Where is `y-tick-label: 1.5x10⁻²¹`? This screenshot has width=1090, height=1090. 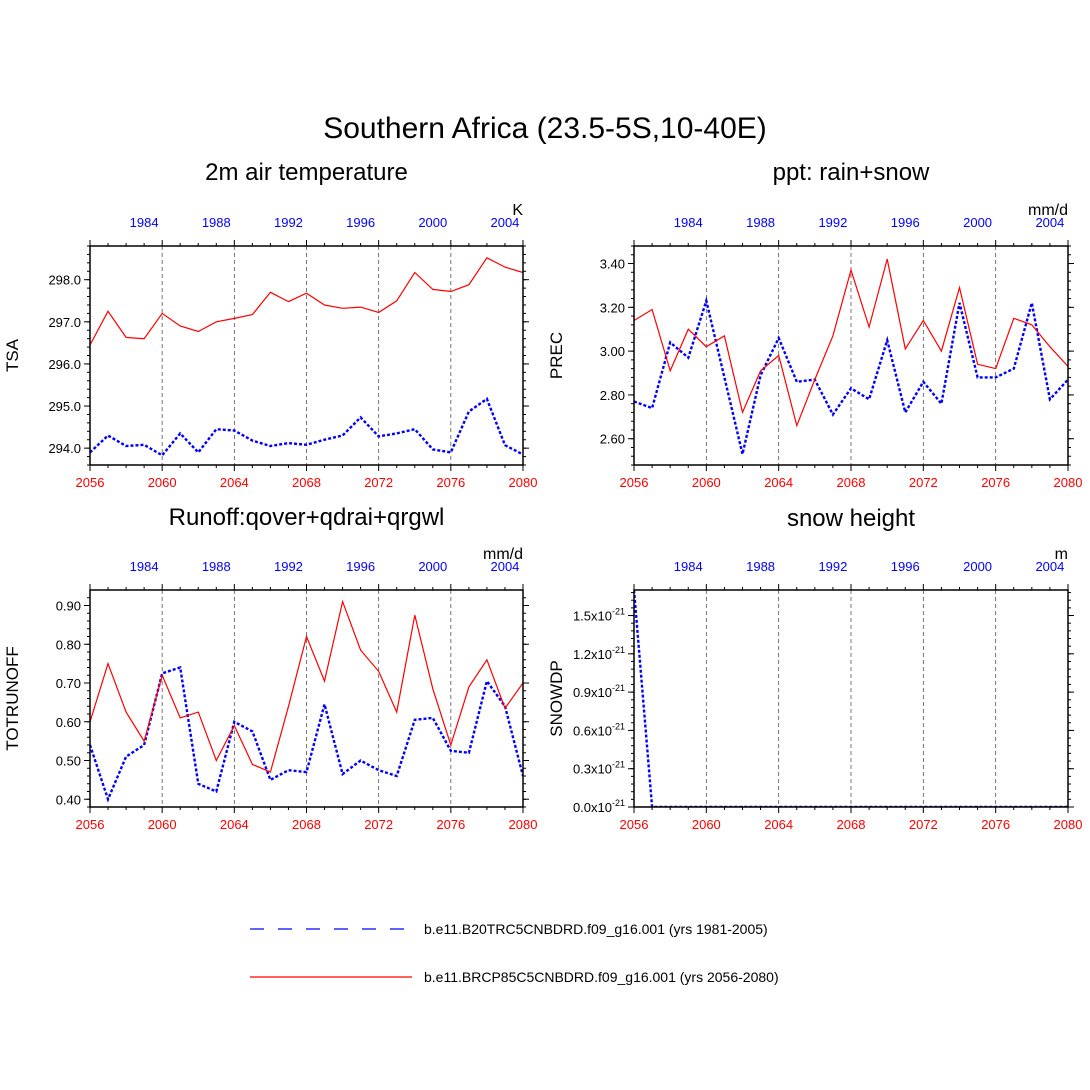
y-tick-label: 1.5x10⁻²¹ is located at coordinates (599, 615).